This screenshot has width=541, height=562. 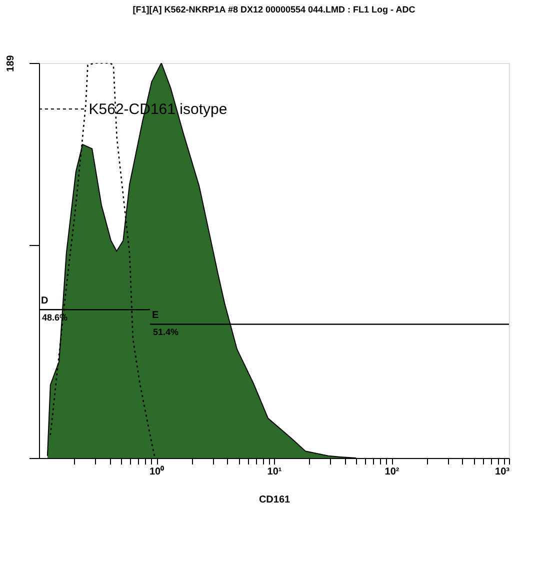 What do you see at coordinates (165, 332) in the screenshot?
I see `annotation: 51.4%` at bounding box center [165, 332].